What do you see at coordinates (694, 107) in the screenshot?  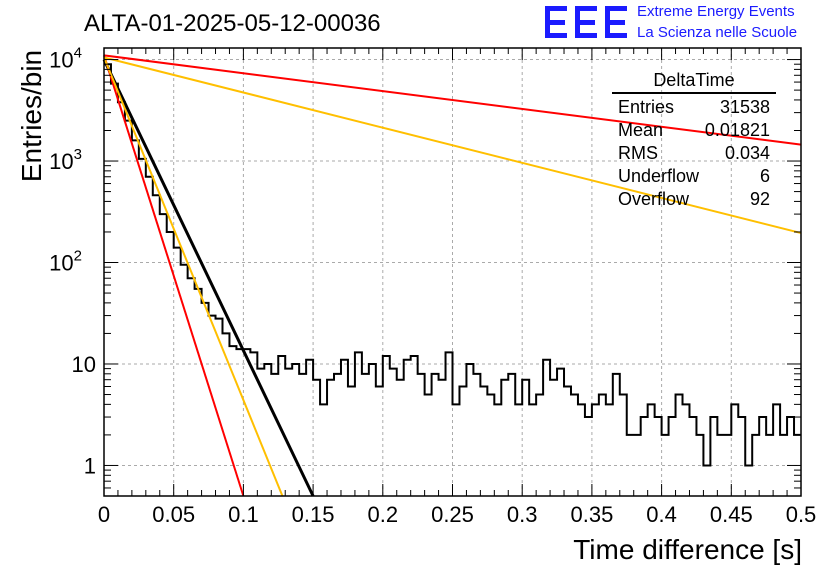 I see `stats-row-entries: Entries 31538` at bounding box center [694, 107].